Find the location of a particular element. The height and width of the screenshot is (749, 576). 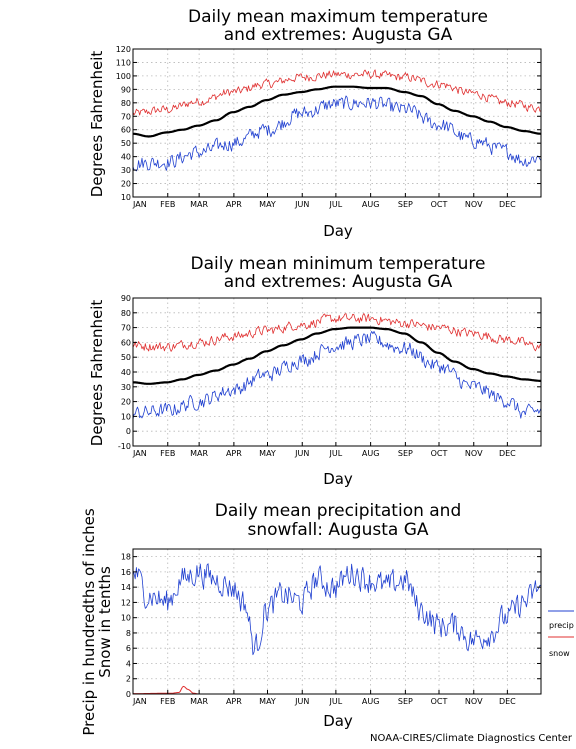

y-tick-label: 18 is located at coordinates (126, 557).